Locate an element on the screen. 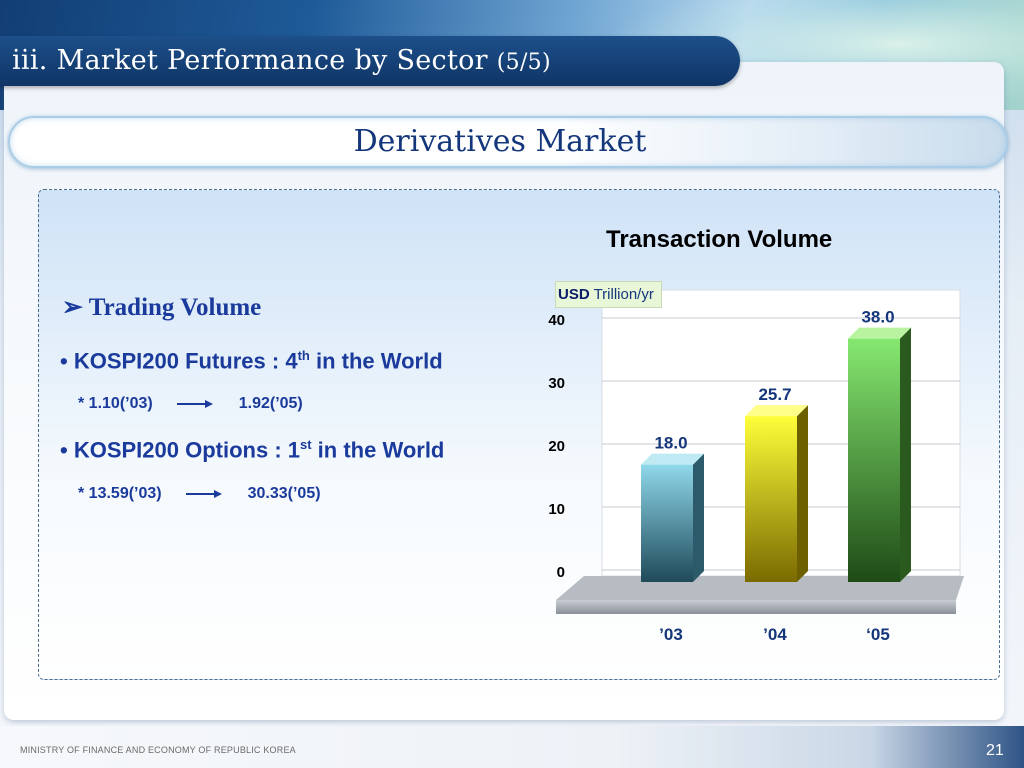 Image resolution: width=1024 pixels, height=768 pixels. slide-title: iii. Market Performance by Sector (5/5) is located at coordinates (281, 60).